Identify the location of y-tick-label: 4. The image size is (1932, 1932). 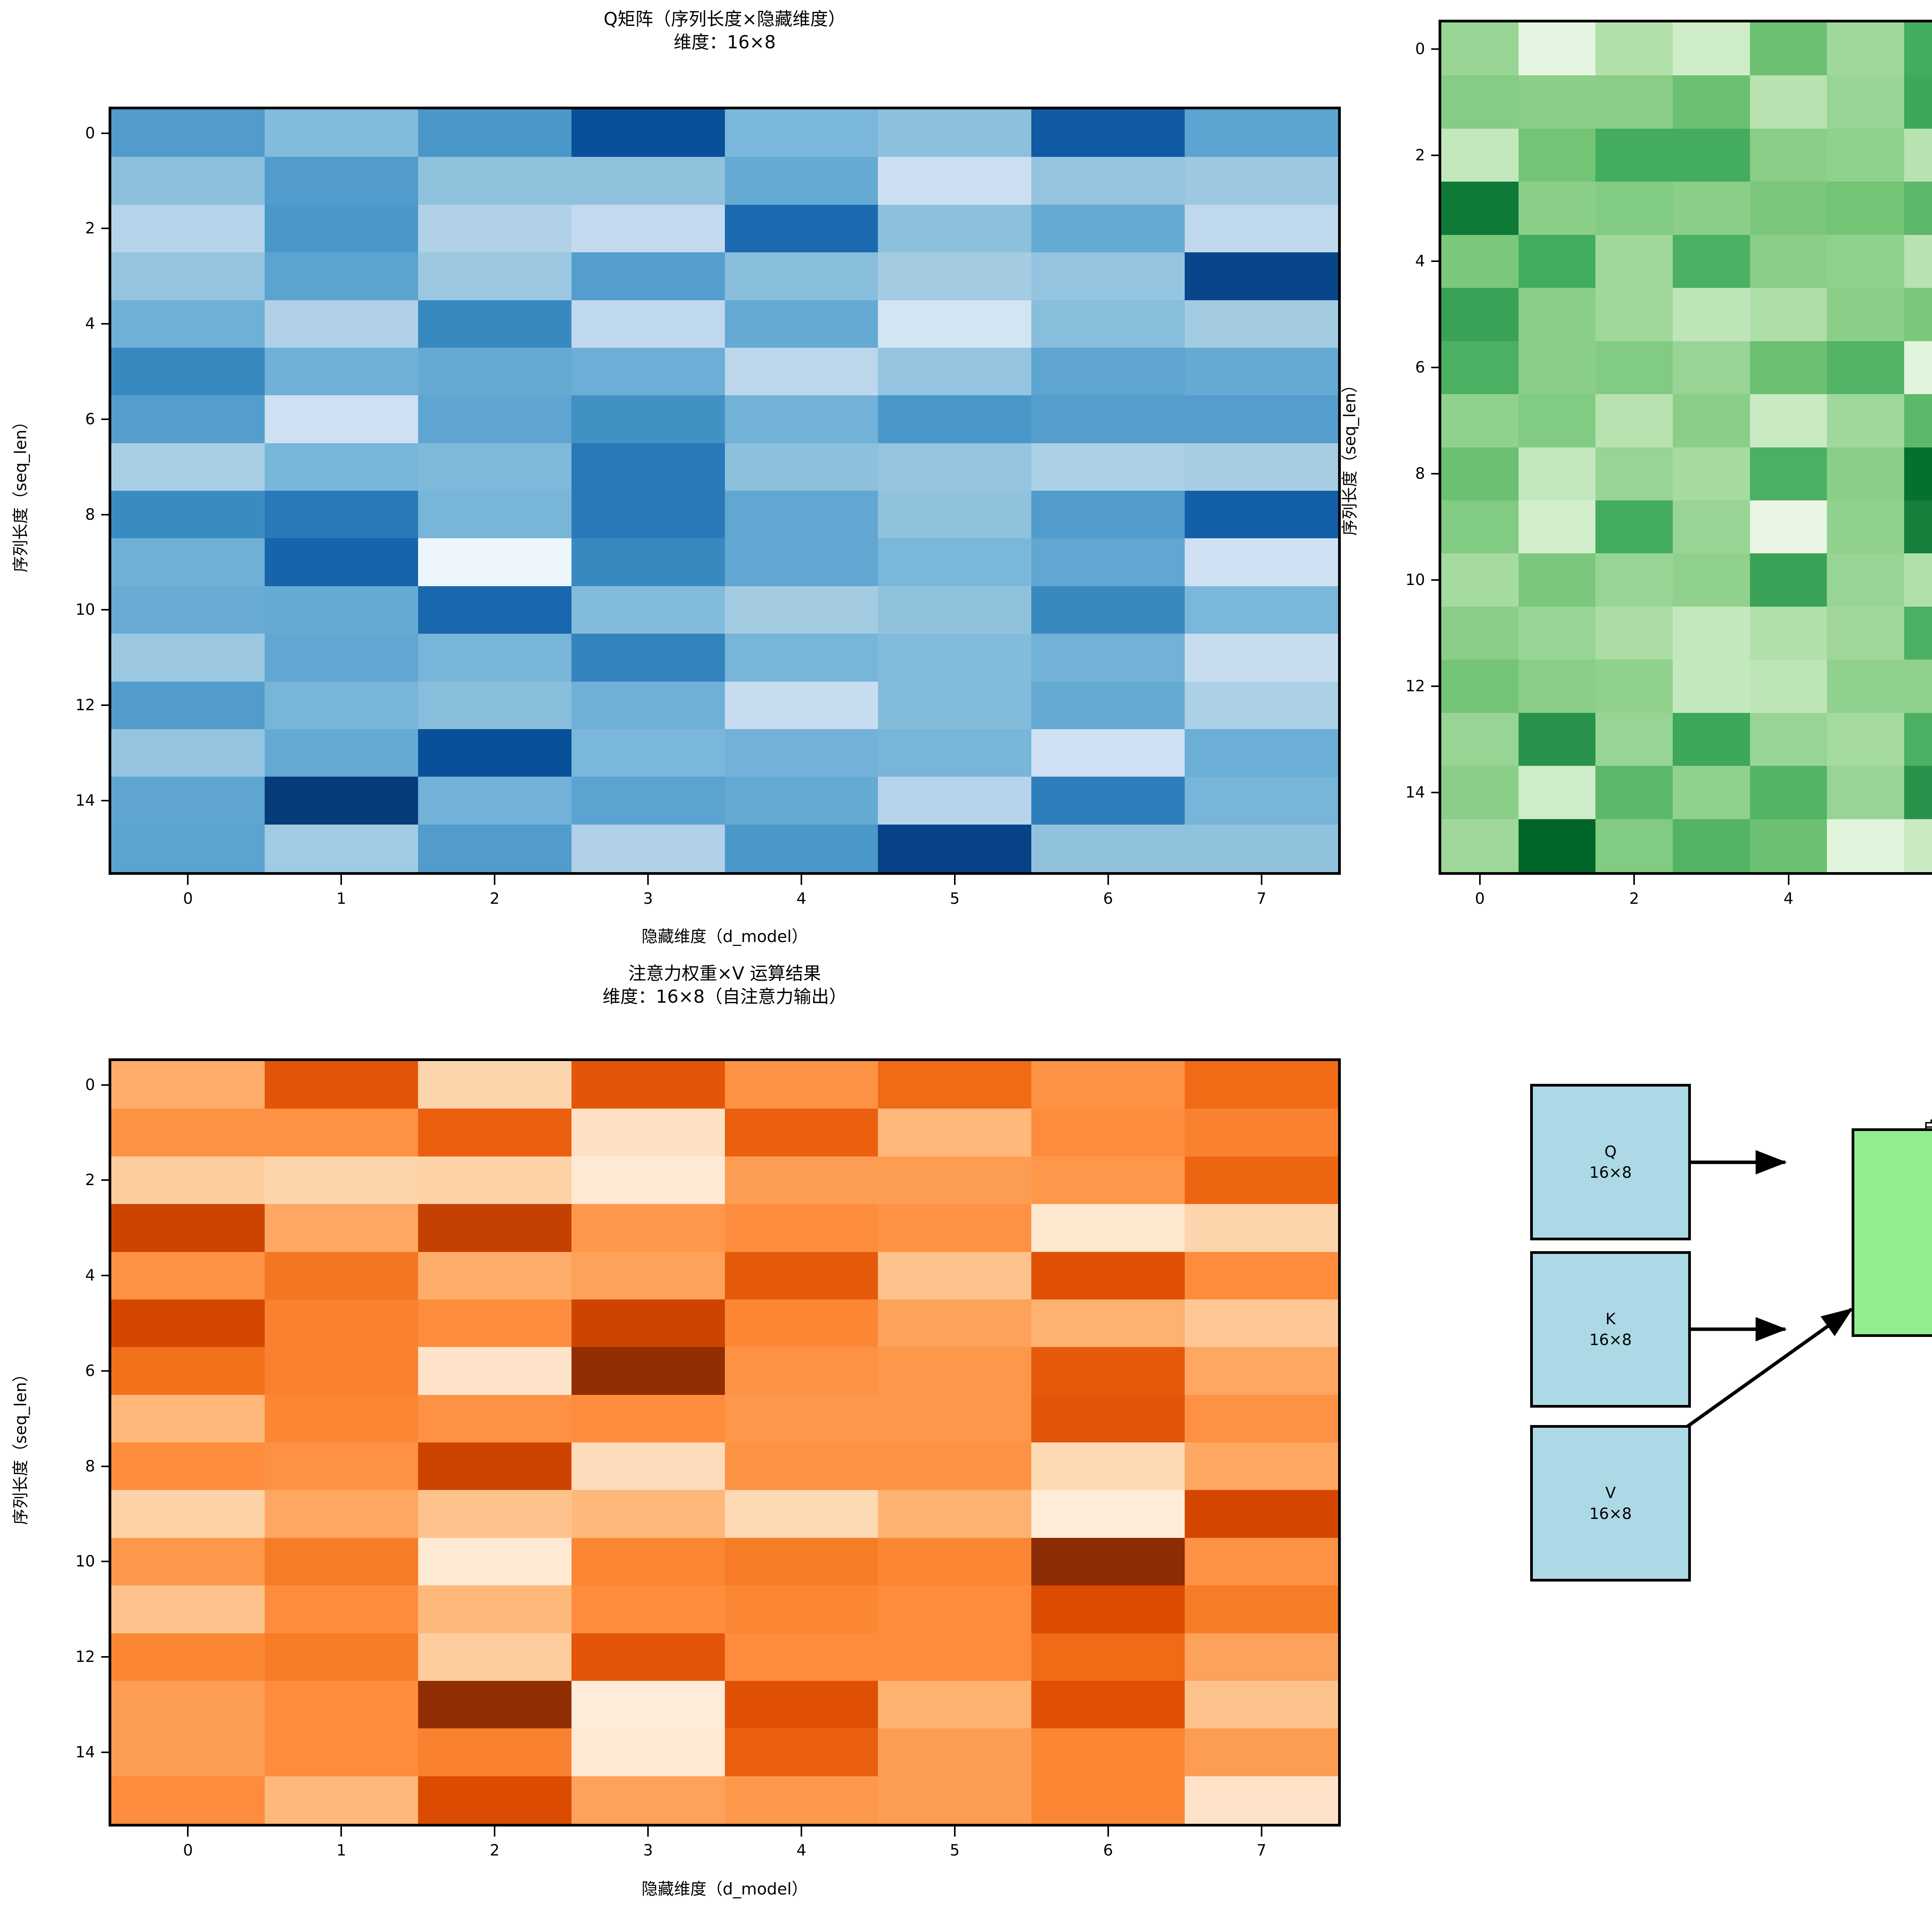
(90, 324).